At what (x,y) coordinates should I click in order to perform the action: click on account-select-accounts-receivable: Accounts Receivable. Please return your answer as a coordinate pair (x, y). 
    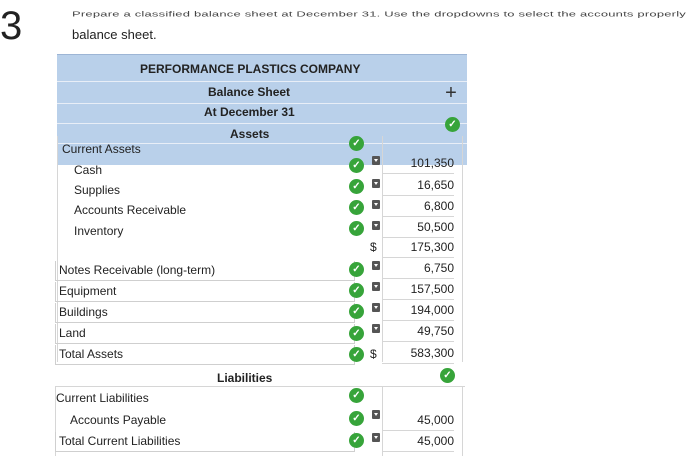
    Looking at the image, I should click on (130, 210).